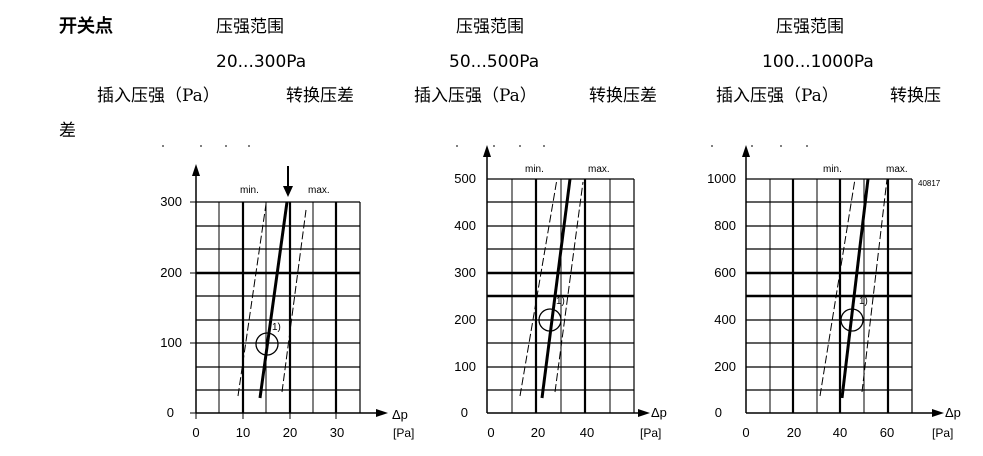  I want to click on y-tick-label: 600, so click(725, 272).